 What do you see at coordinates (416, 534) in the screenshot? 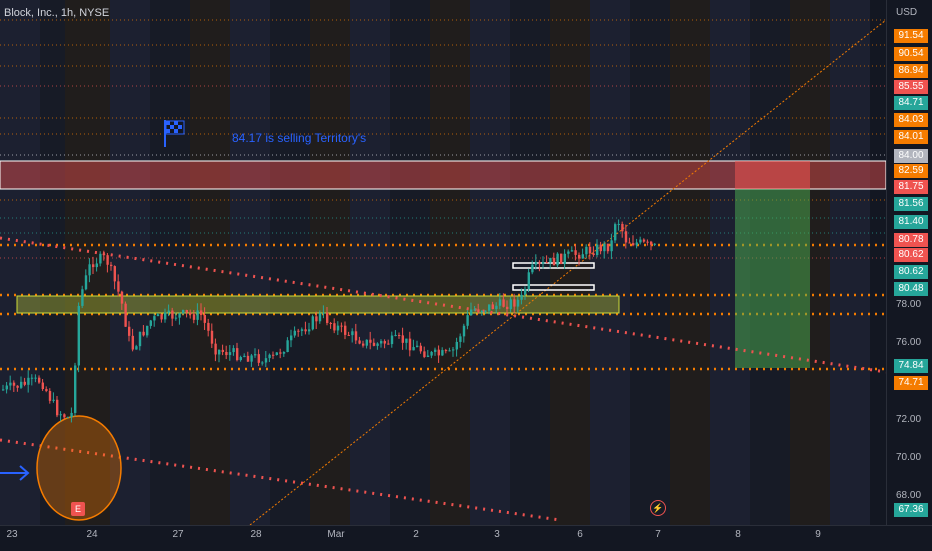
I see `time-tick: 2` at bounding box center [416, 534].